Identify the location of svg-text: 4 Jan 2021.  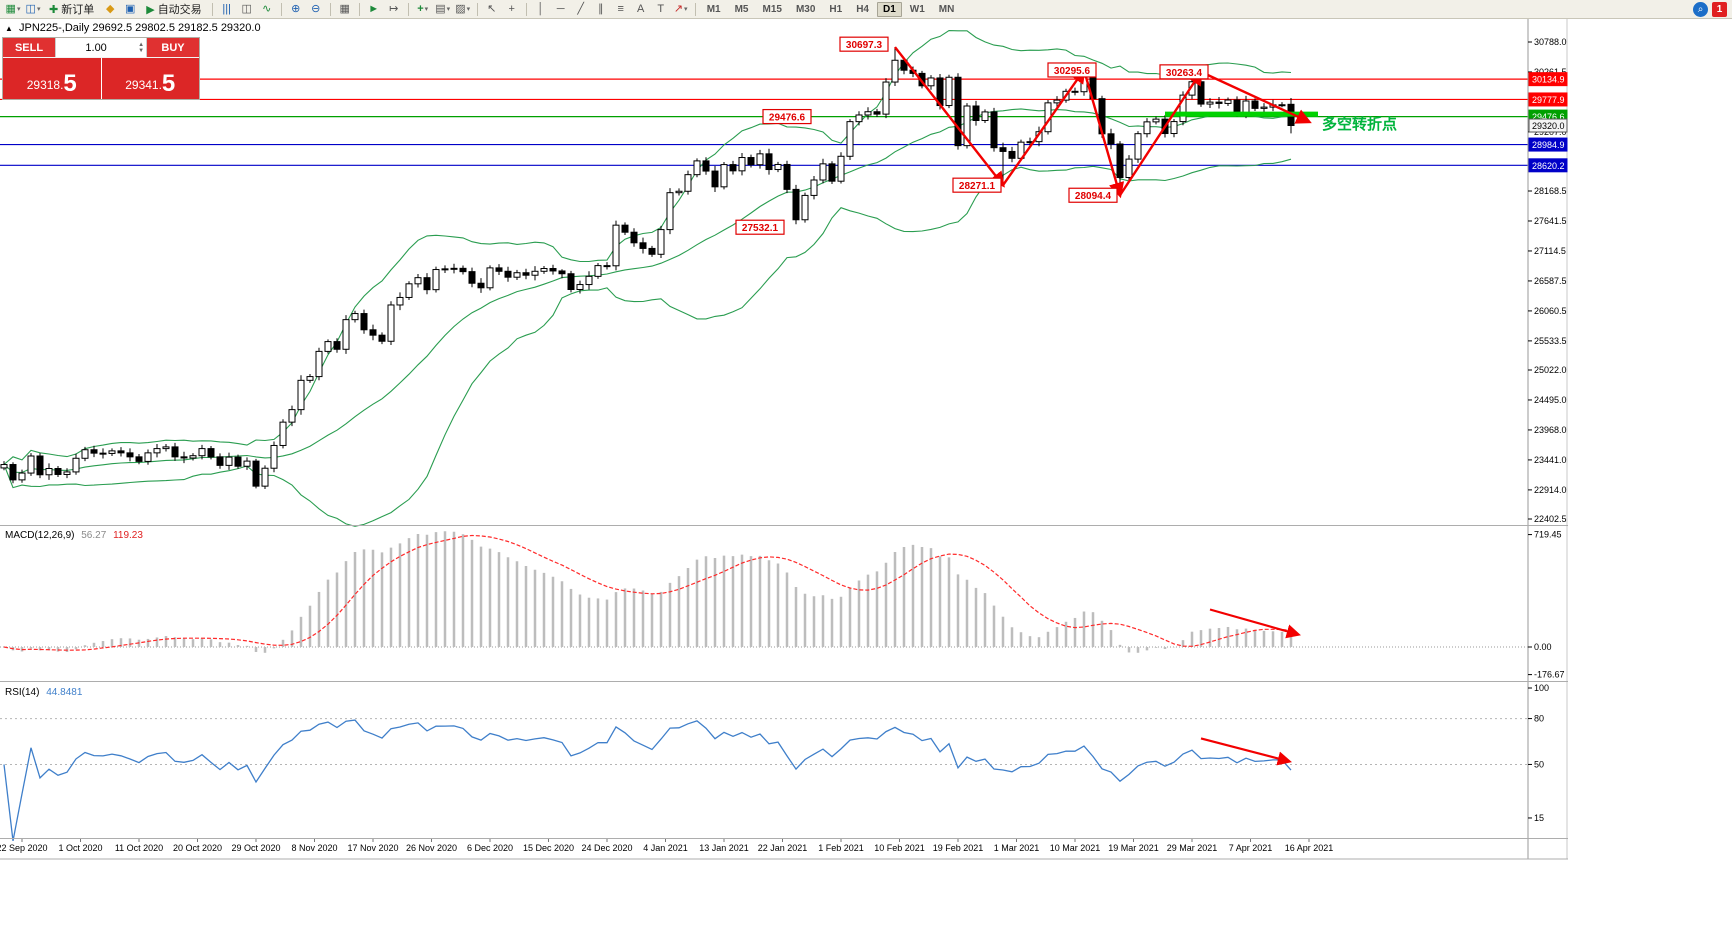
(665, 848).